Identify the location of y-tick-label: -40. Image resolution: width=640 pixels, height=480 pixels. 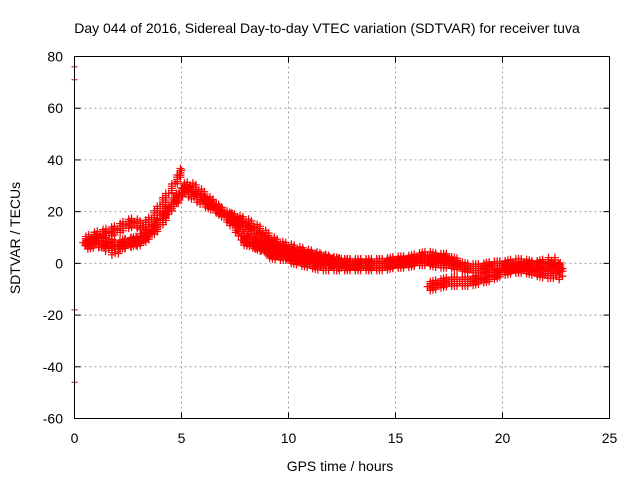
(53, 367).